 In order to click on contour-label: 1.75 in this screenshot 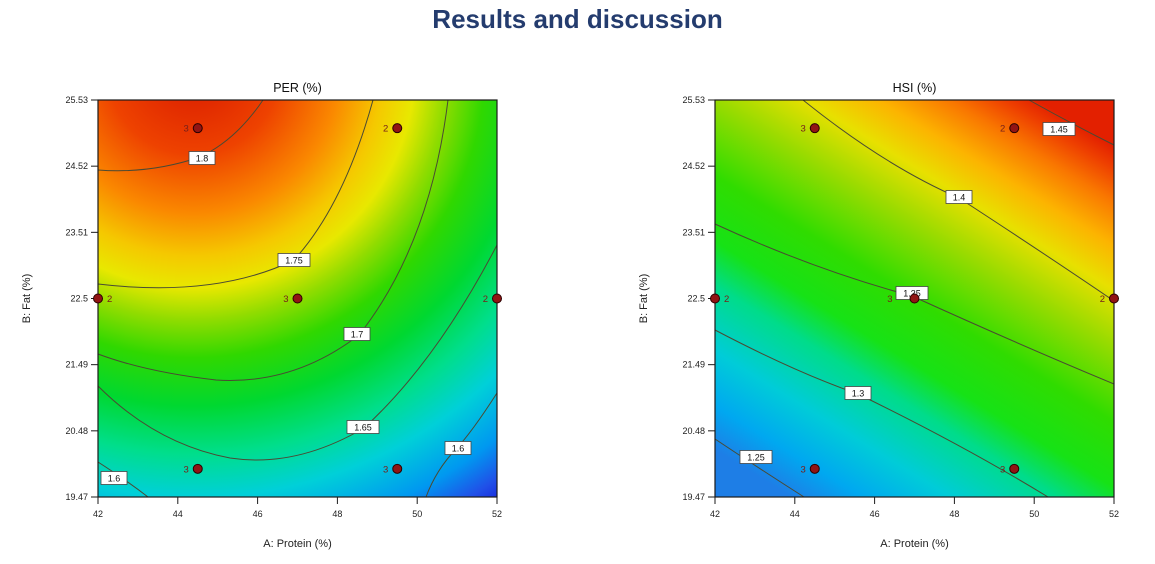, I will do `click(294, 261)`.